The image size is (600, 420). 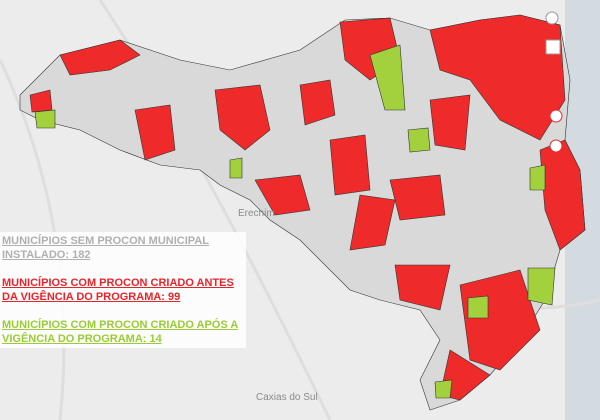 I want to click on zoom-out, so click(x=556, y=146).